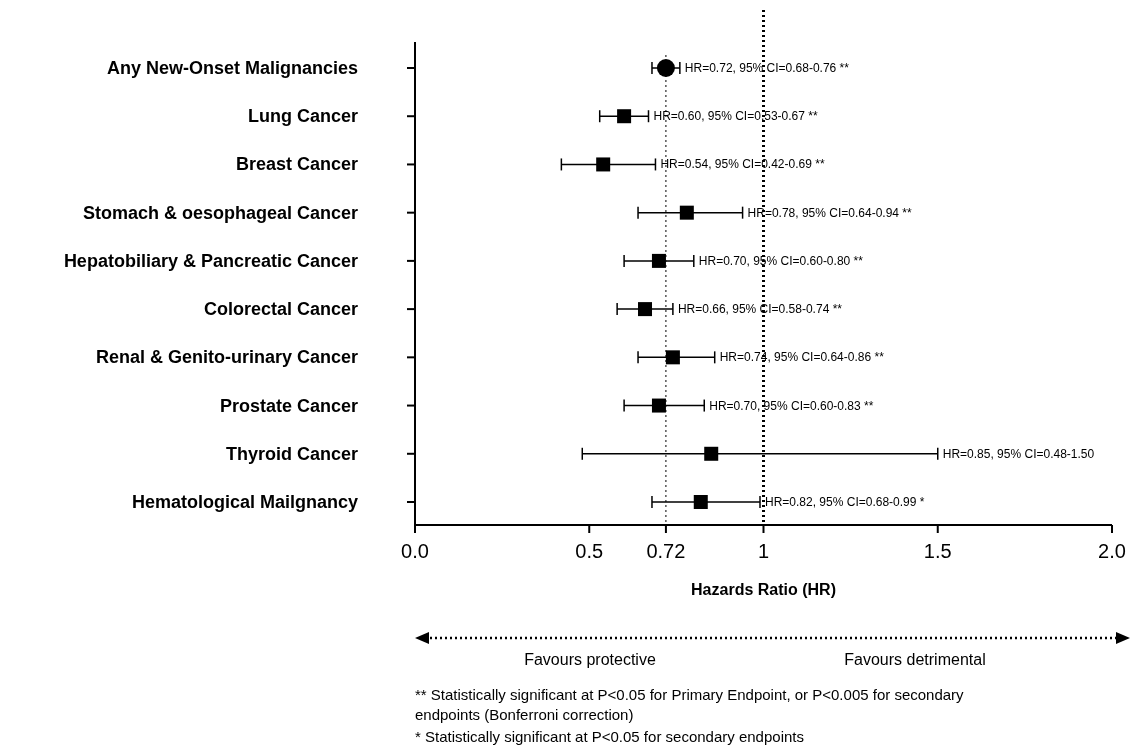  Describe the element at coordinates (226, 357) in the screenshot. I see `y-tick-label: Renal & Genito-urinary Cancer` at that location.